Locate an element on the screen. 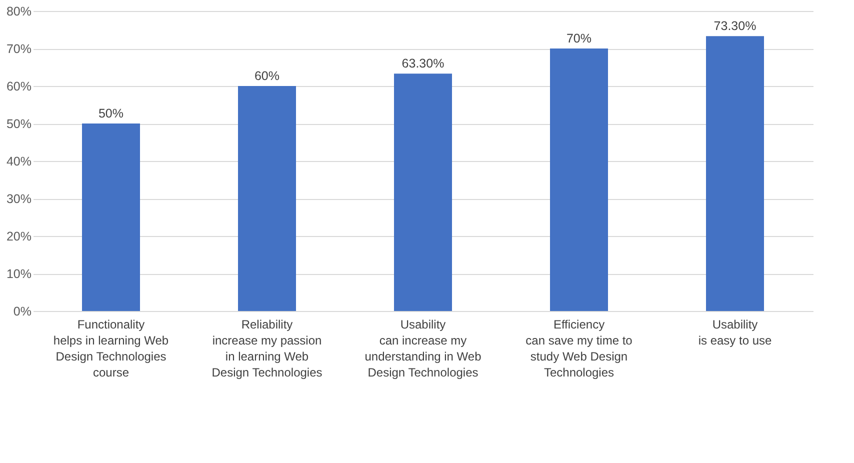  x-tick-label: Usability can increase my understanding in Web Design Technologies is located at coordinates (423, 349).